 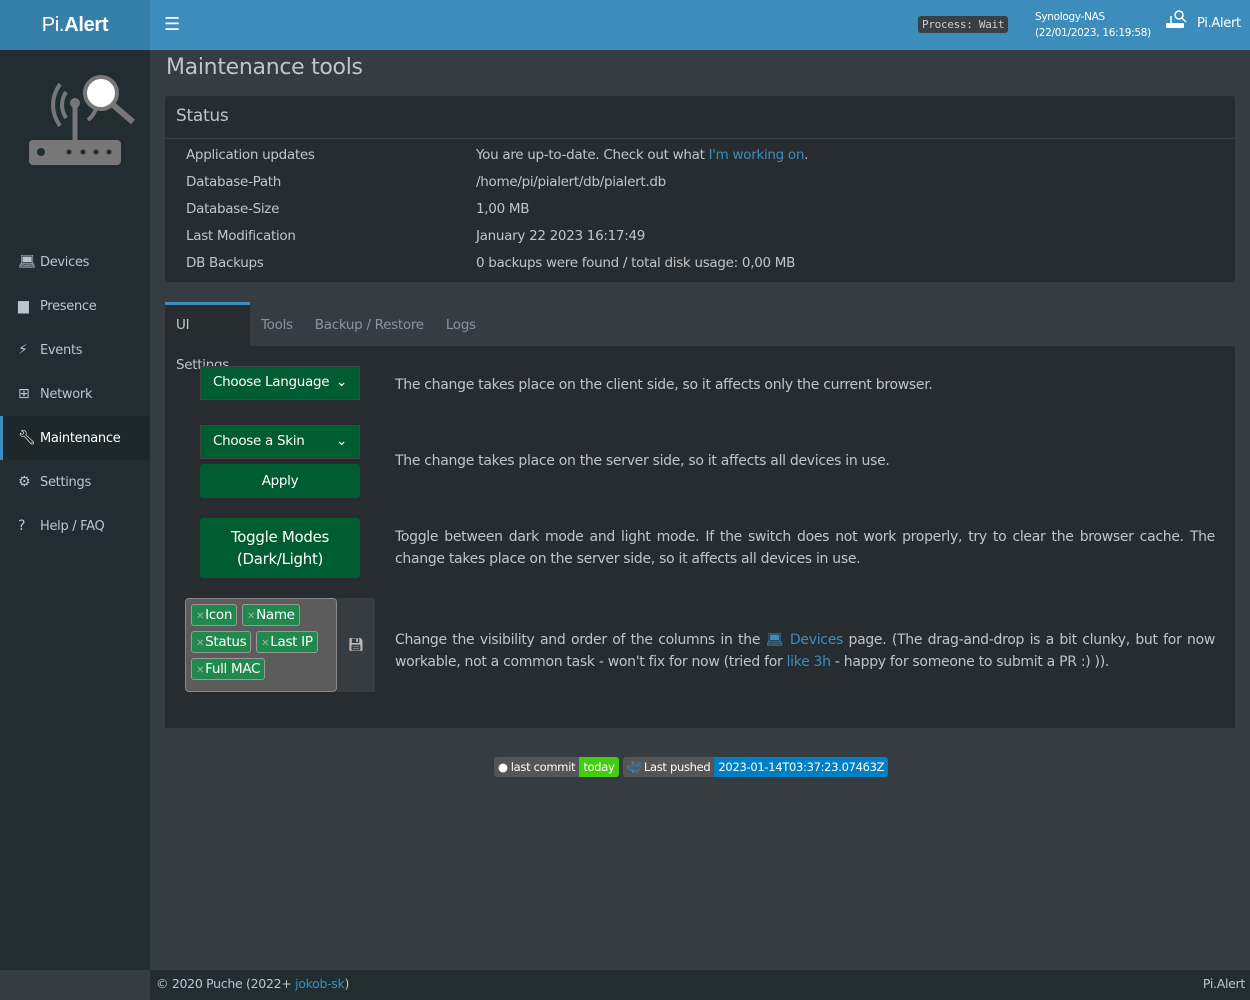 What do you see at coordinates (1093, 33) in the screenshot?
I see `host-datetime: (22/01/2023, 16:19:58)` at bounding box center [1093, 33].